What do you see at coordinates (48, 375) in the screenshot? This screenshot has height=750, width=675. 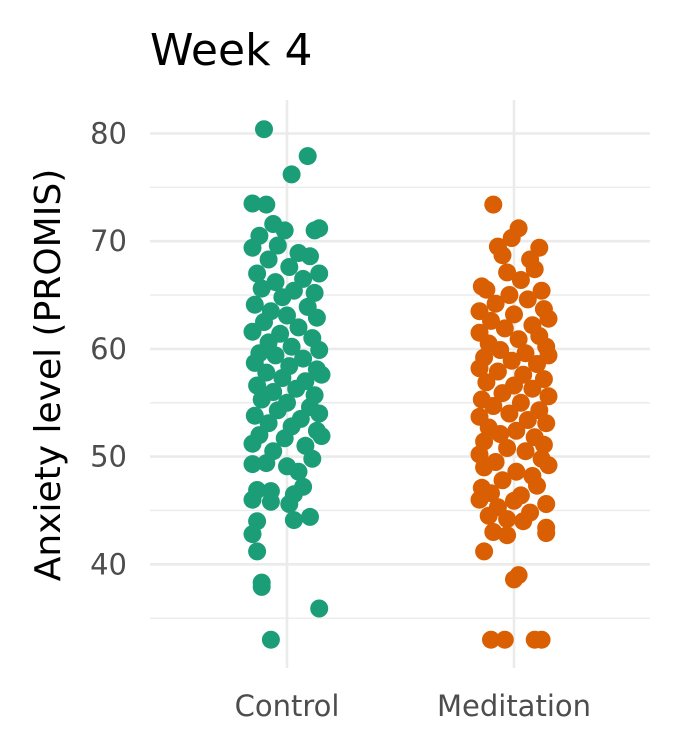 I see `y-axis-title: Anxiety level (PROMIS)` at bounding box center [48, 375].